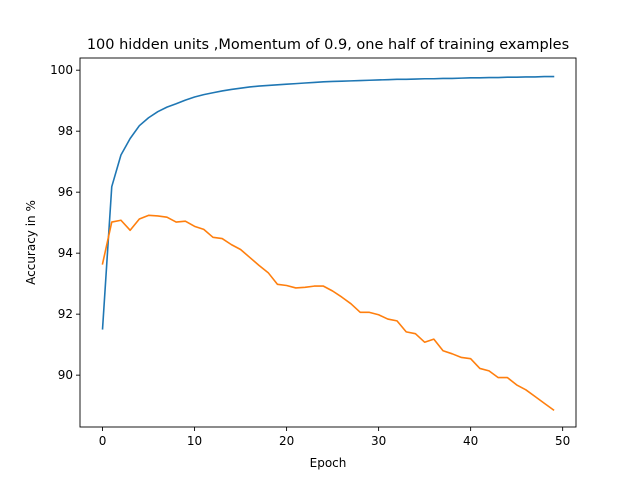 This screenshot has width=640, height=480. I want to click on x-tick-label: 20, so click(286, 441).